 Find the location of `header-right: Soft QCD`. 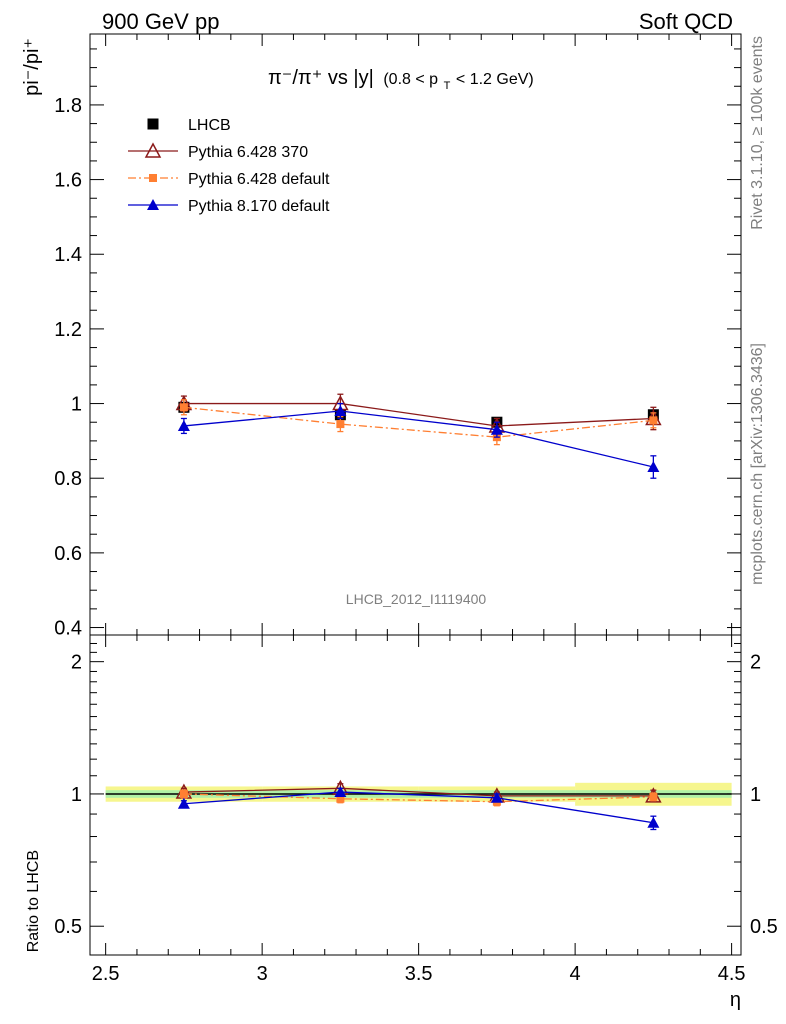

header-right: Soft QCD is located at coordinates (686, 21).